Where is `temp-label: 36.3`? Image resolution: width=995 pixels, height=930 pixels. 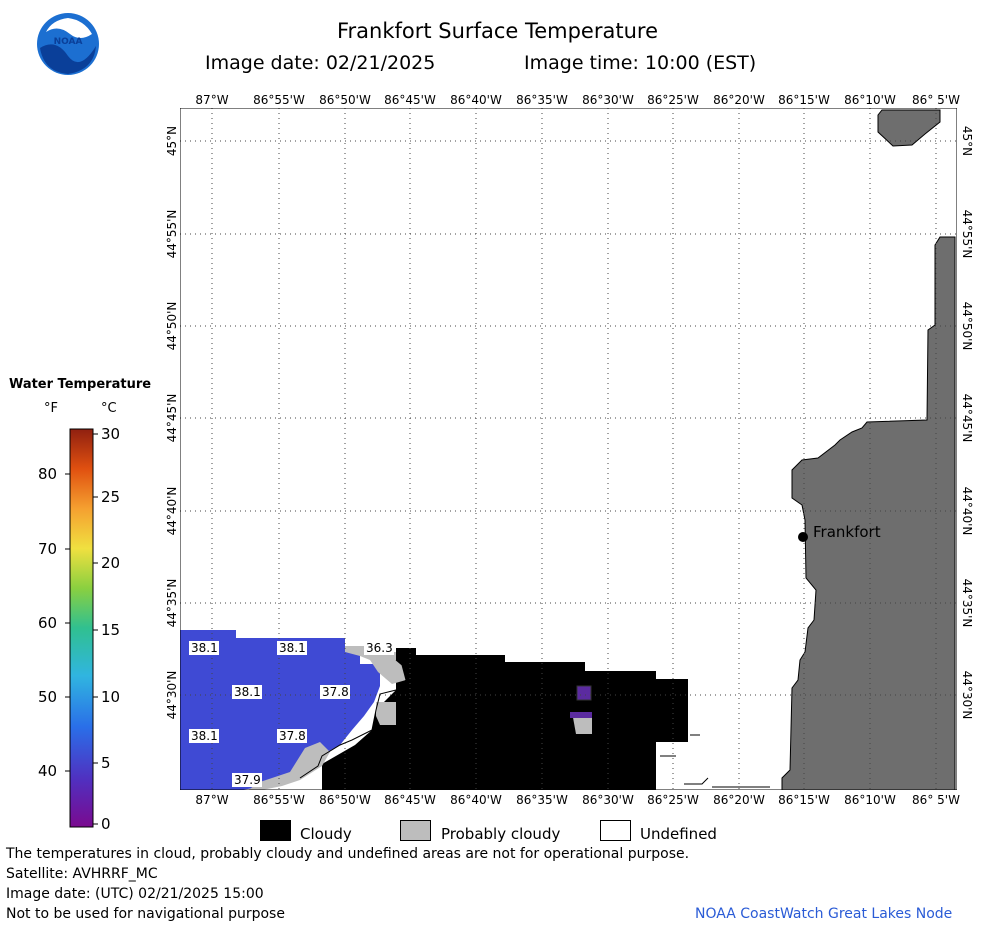 temp-label: 36.3 is located at coordinates (379, 648).